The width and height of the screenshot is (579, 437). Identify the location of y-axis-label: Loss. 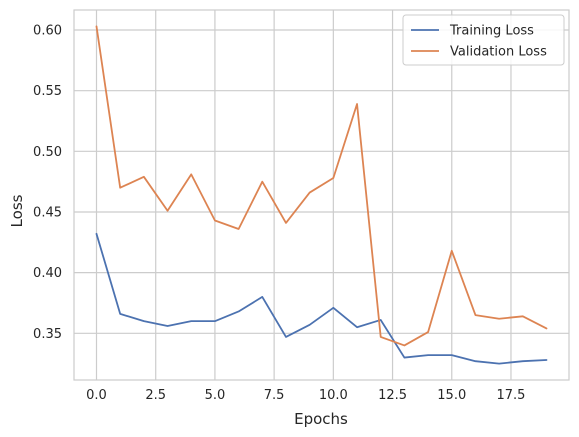
(17, 210).